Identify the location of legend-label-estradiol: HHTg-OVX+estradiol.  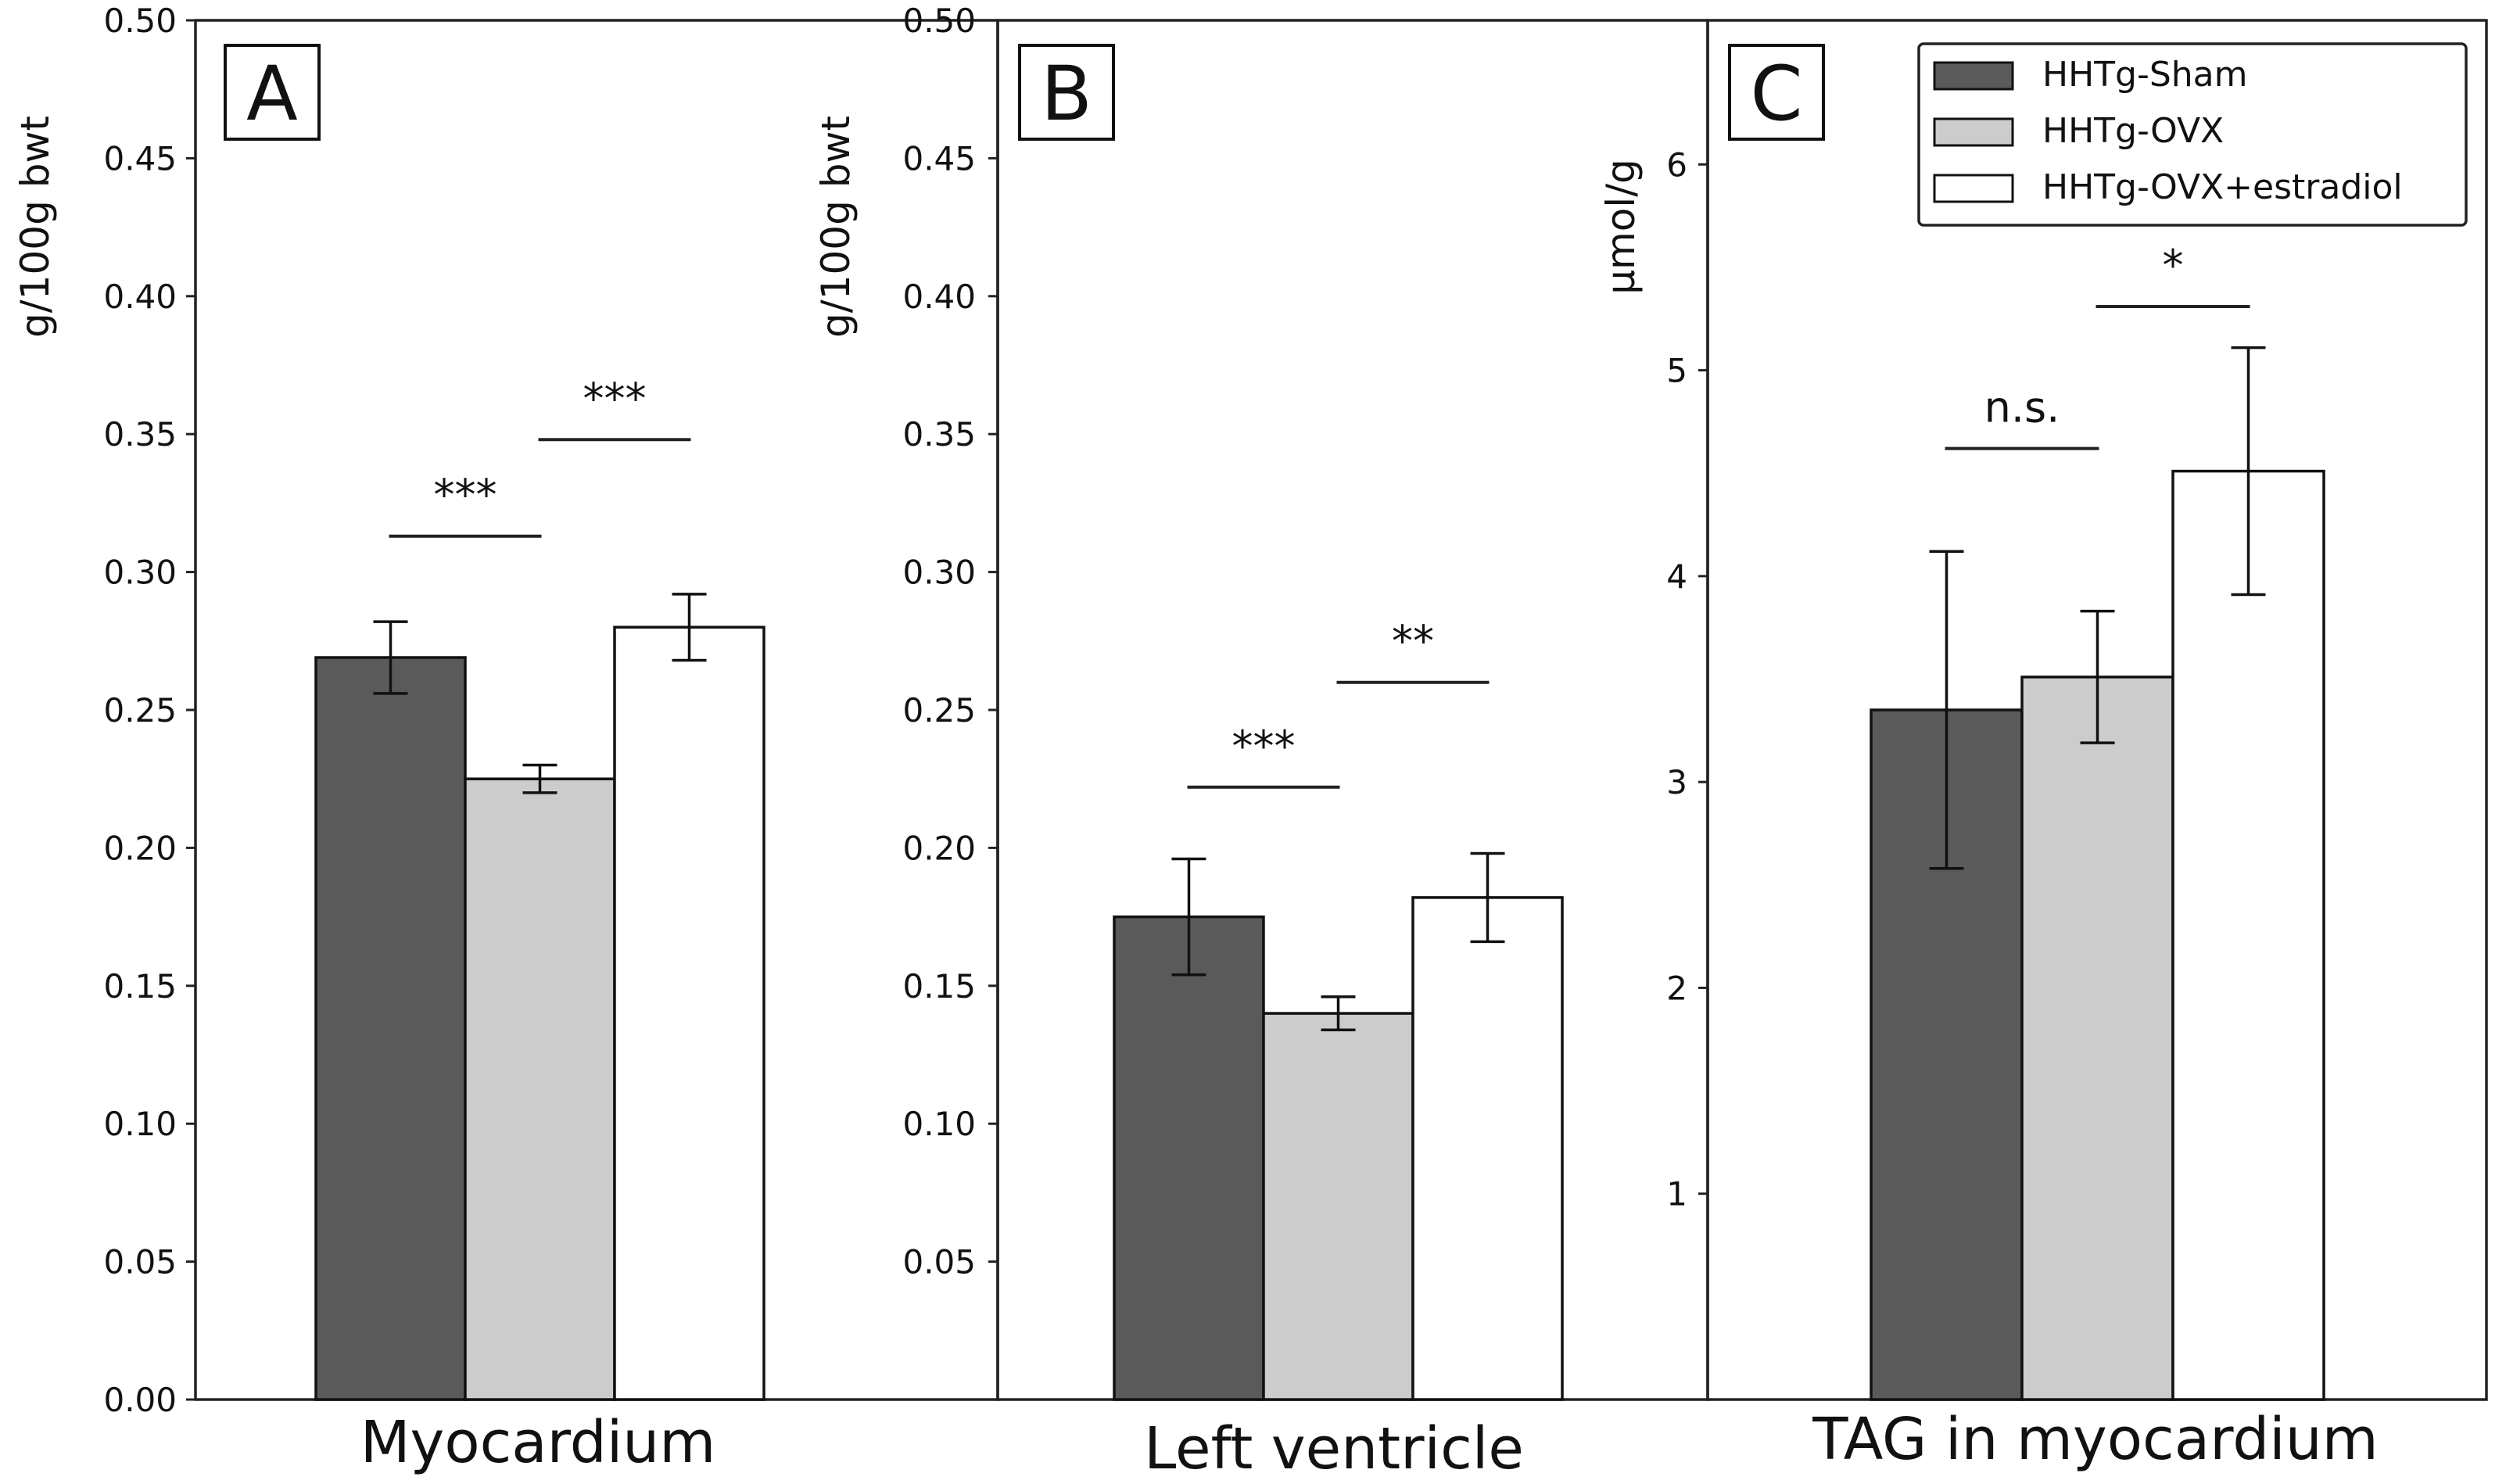
(2223, 187).